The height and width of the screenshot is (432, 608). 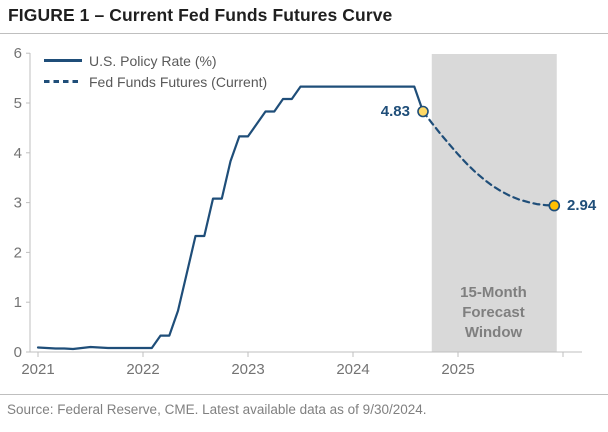 What do you see at coordinates (178, 81) in the screenshot?
I see `legend-label: Fed Funds Futures (Current)` at bounding box center [178, 81].